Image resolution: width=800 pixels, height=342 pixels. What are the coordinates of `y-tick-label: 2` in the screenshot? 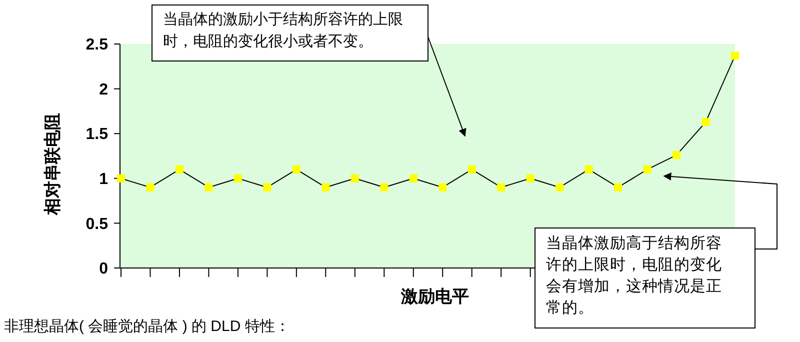 It's located at (103, 89).